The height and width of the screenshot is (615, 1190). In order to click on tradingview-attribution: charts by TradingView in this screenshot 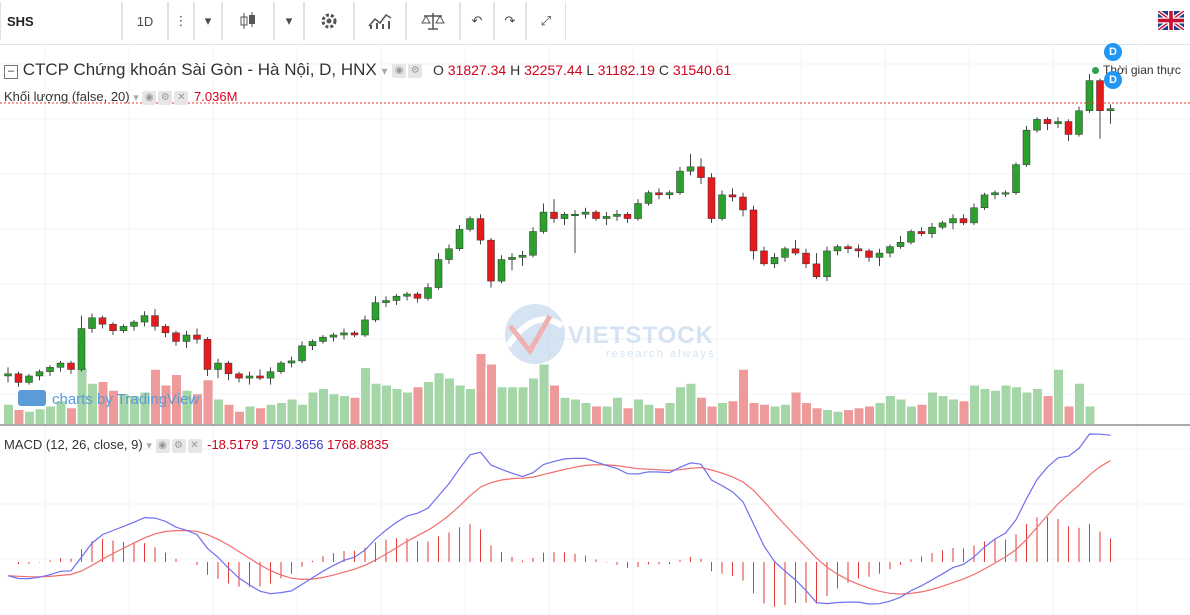, I will do `click(108, 399)`.